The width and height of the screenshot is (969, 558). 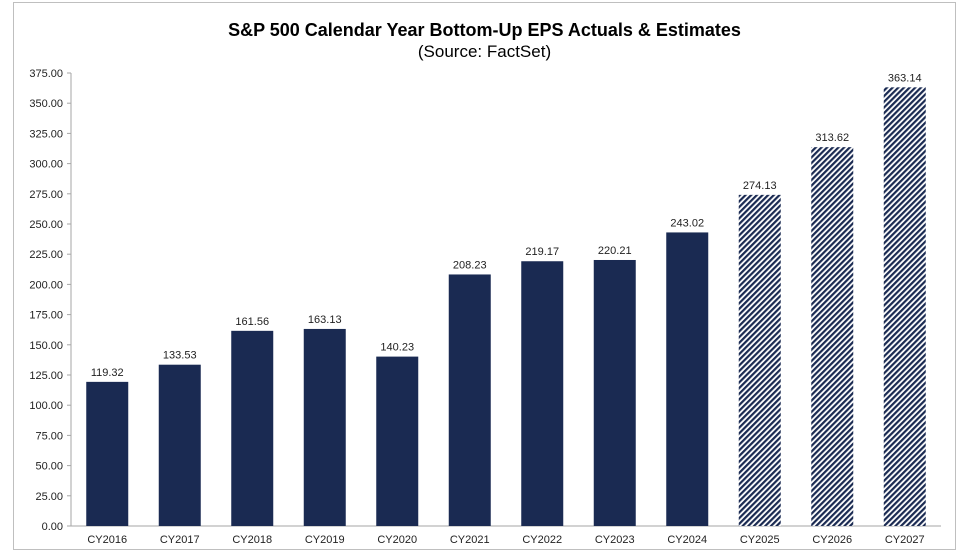 What do you see at coordinates (542, 540) in the screenshot?
I see `x-tick-label: CY2022` at bounding box center [542, 540].